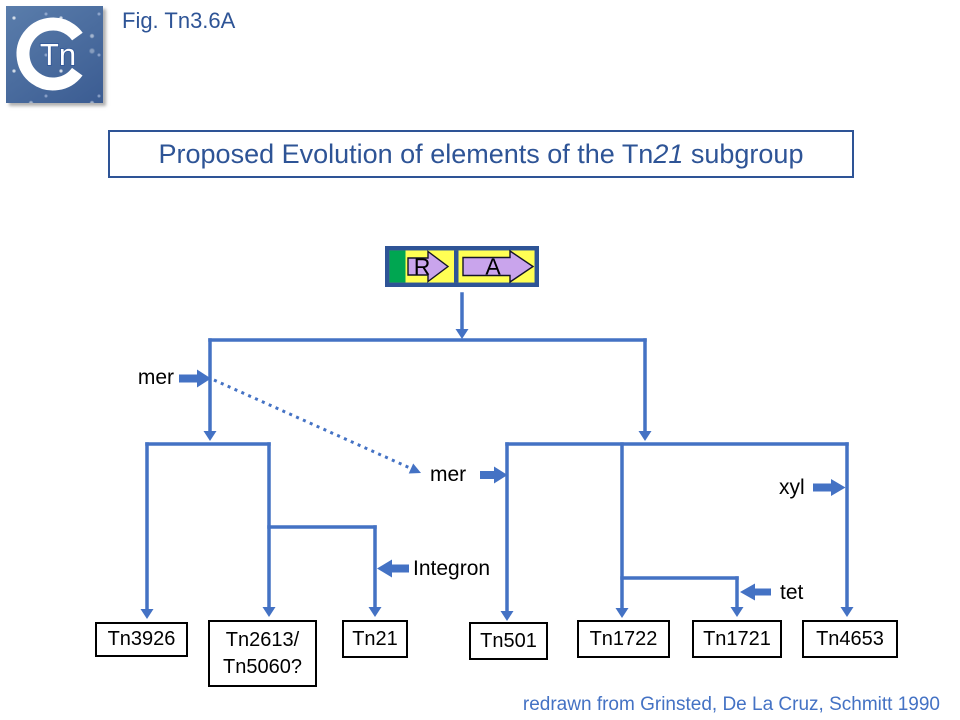  I want to click on ancestral-transposon-element: R A, so click(462, 266).